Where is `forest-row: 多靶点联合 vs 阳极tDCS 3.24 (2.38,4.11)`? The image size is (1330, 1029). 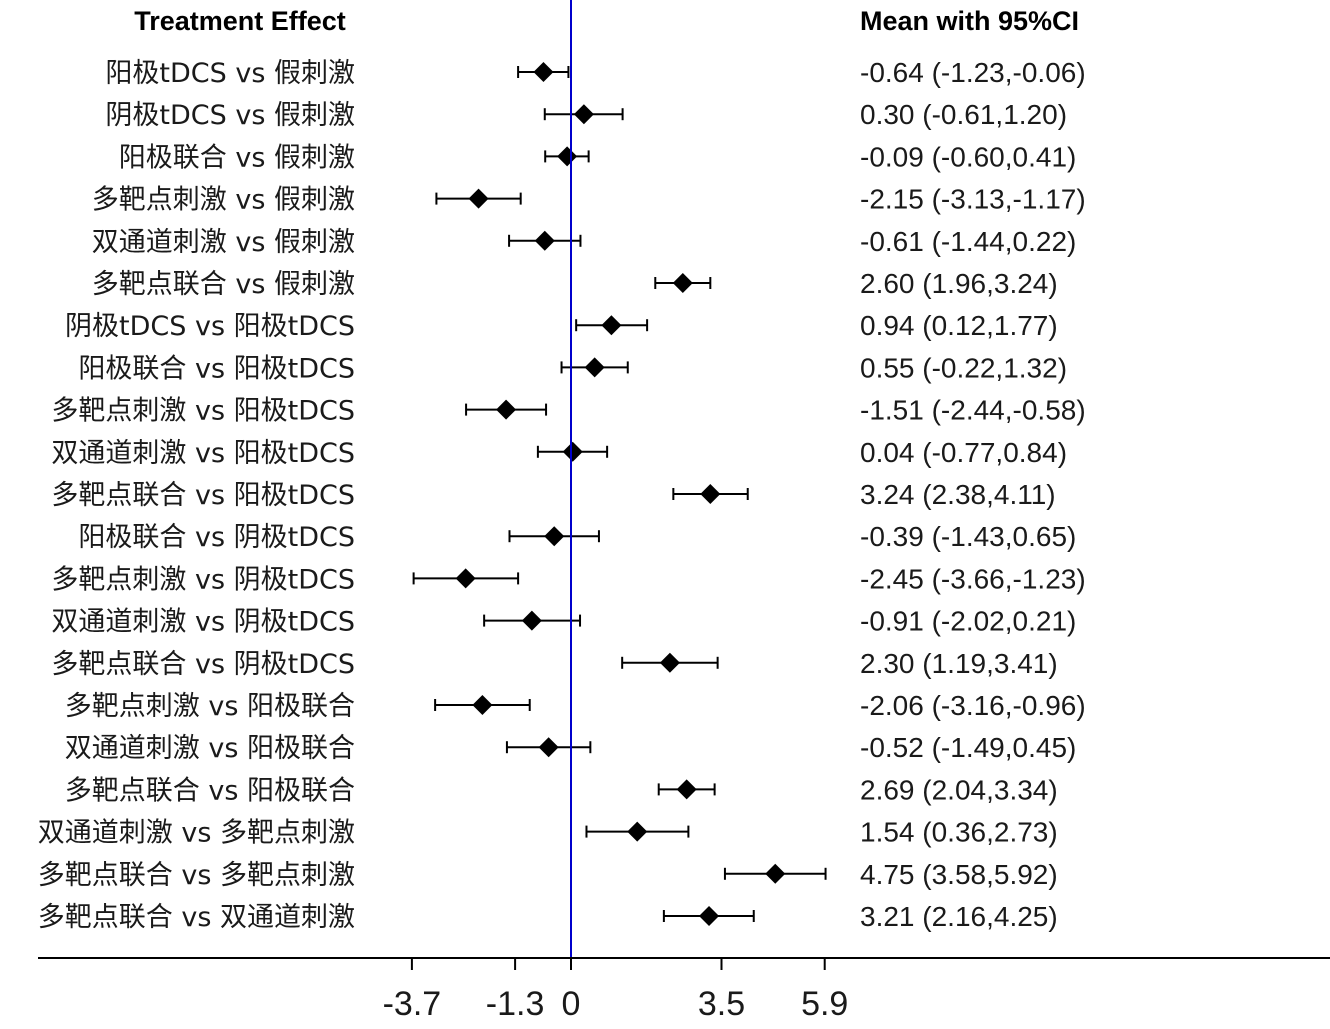 forest-row: 多靶点联合 vs 阳极tDCS 3.24 (2.38,4.11) is located at coordinates (553, 495).